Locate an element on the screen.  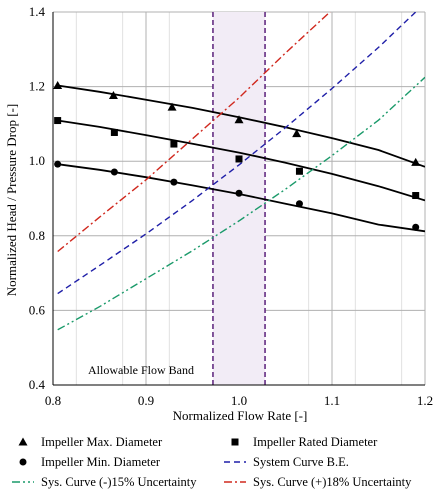
y-tick-label: 1.4 is located at coordinates (37, 11).